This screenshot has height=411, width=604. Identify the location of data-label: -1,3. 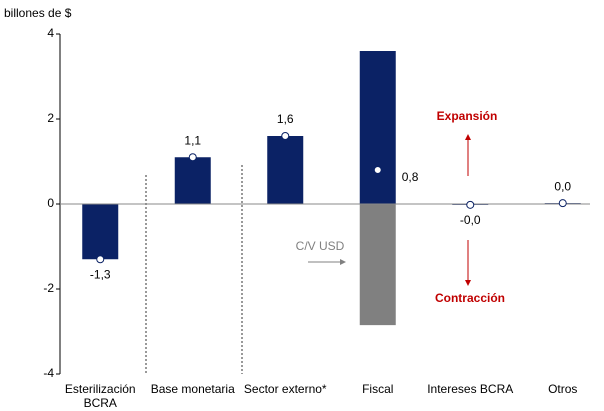
(100, 274).